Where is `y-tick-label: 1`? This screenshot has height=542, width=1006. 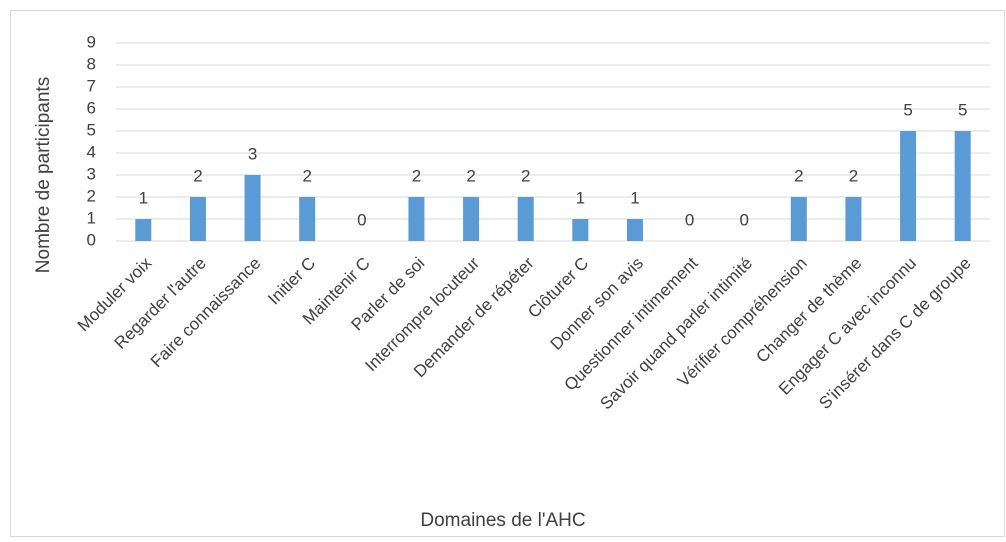
y-tick-label: 1 is located at coordinates (91, 217).